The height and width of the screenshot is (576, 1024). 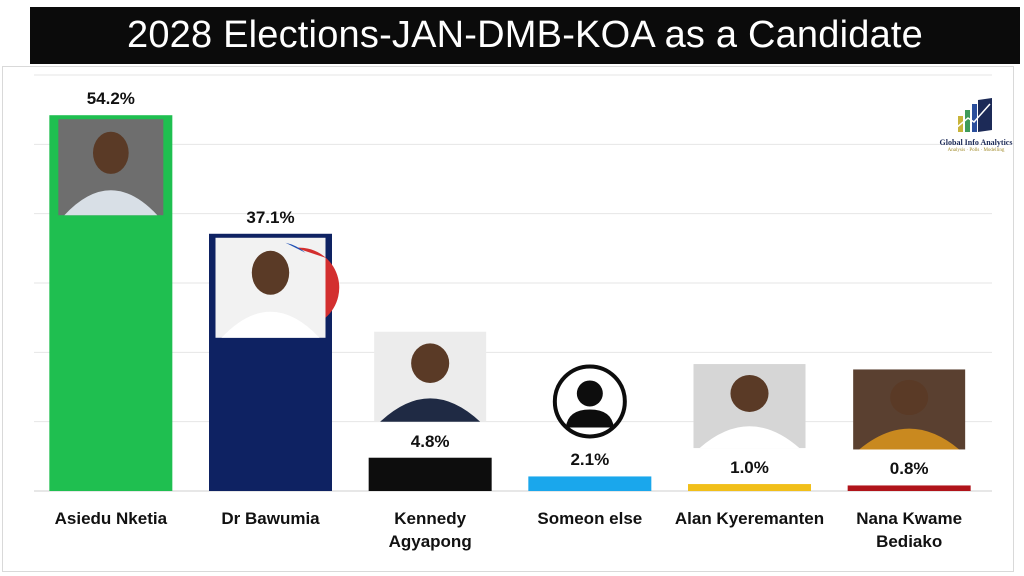 I want to click on category-label: Nana Kwame Bediako, so click(x=909, y=530).